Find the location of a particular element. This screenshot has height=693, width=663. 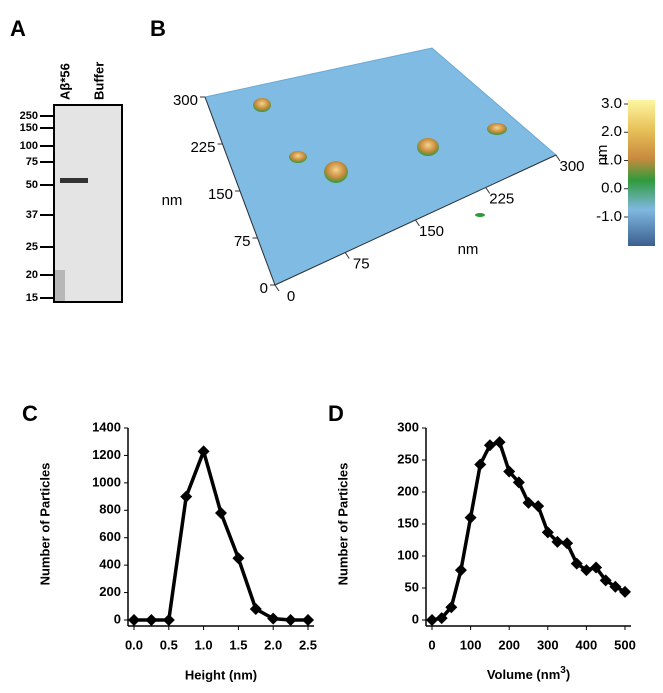

panel-label: B is located at coordinates (158, 28).